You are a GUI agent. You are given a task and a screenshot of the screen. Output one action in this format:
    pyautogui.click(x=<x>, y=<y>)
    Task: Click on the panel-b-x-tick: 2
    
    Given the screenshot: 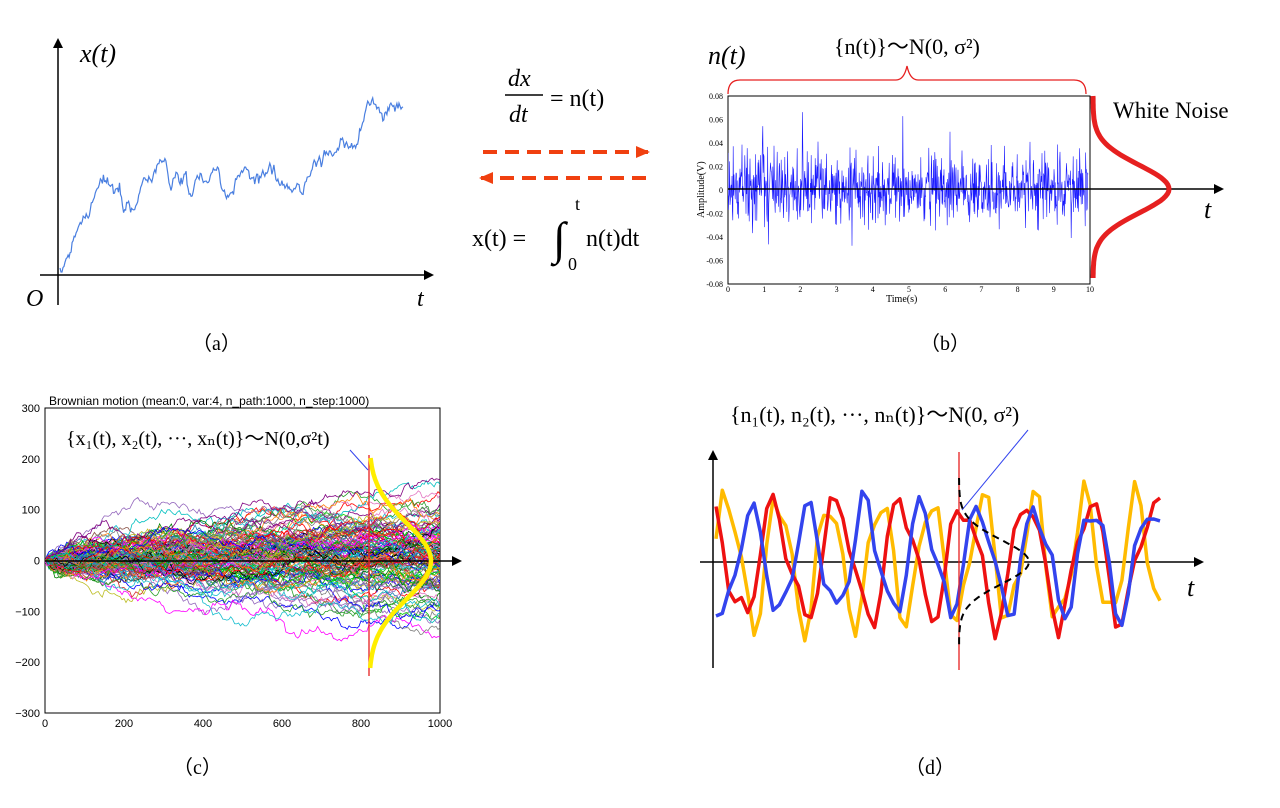 What is the action you would take?
    pyautogui.click(x=800, y=289)
    